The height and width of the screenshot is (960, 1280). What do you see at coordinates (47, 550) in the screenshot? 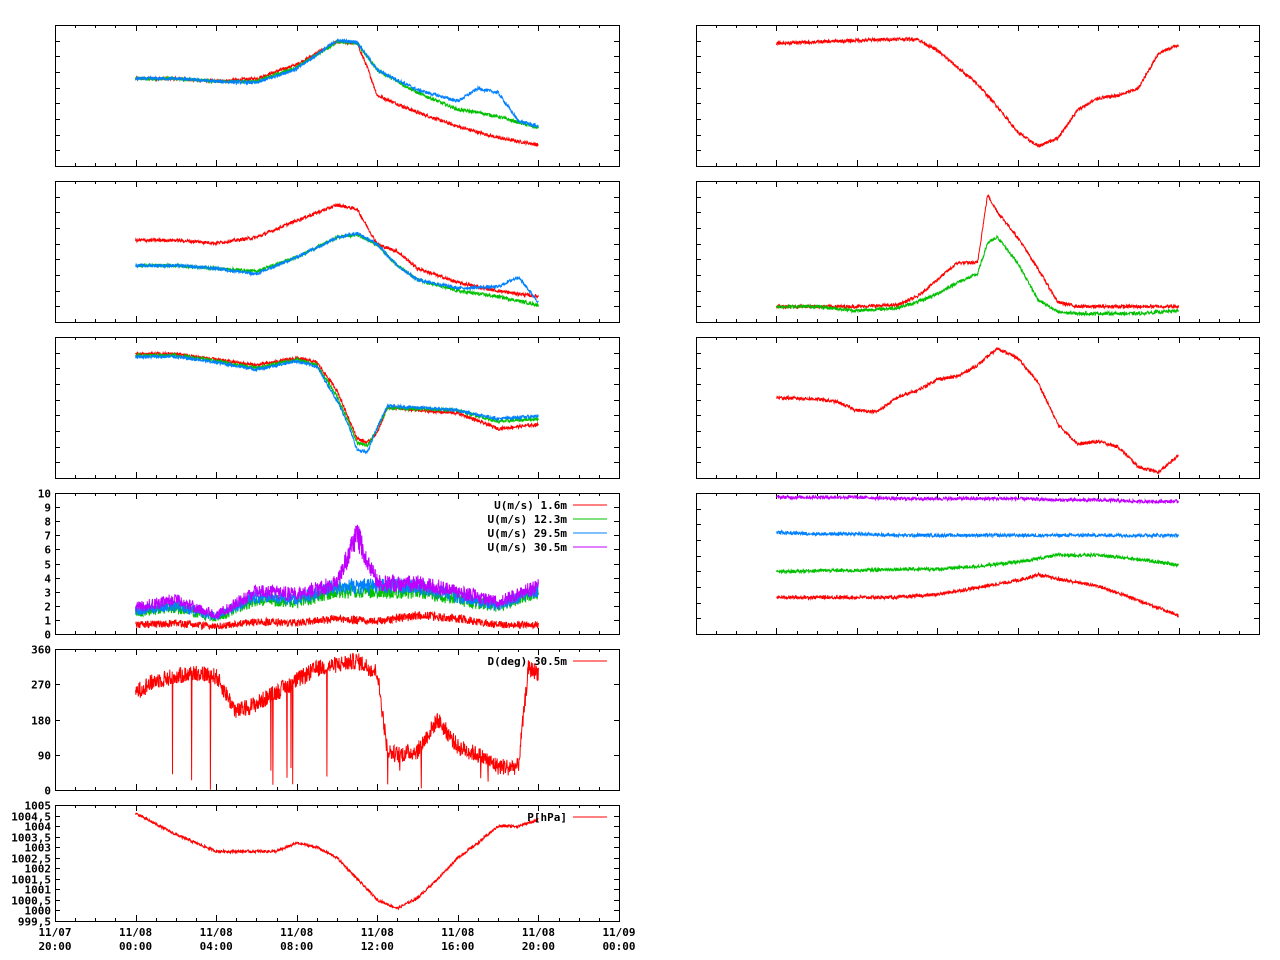
I see `y-tick-label: 6` at bounding box center [47, 550].